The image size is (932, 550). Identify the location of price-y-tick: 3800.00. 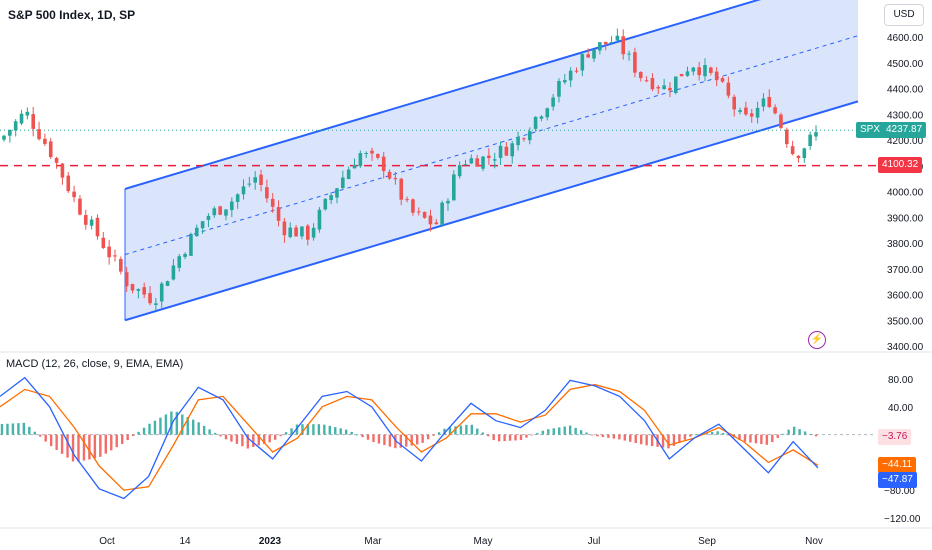
(905, 244).